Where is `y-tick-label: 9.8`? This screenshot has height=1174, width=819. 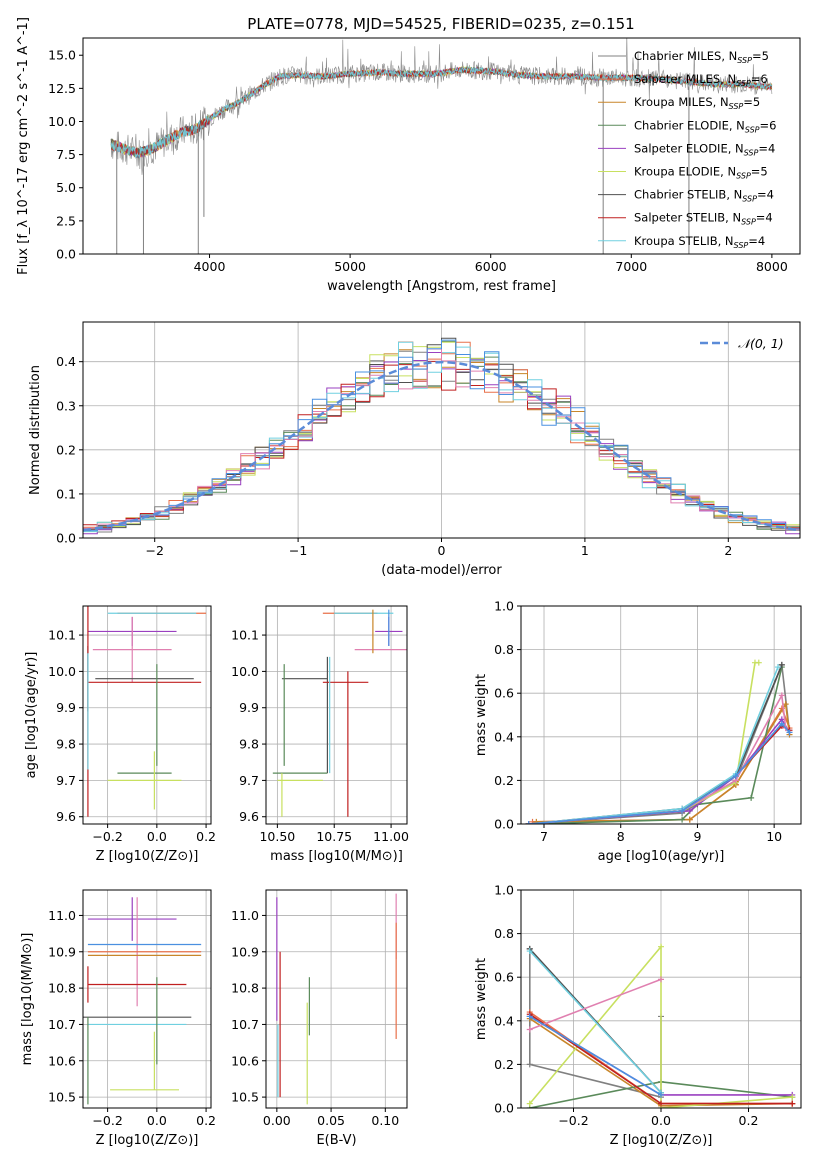
y-tick-label: 9.8 is located at coordinates (249, 744).